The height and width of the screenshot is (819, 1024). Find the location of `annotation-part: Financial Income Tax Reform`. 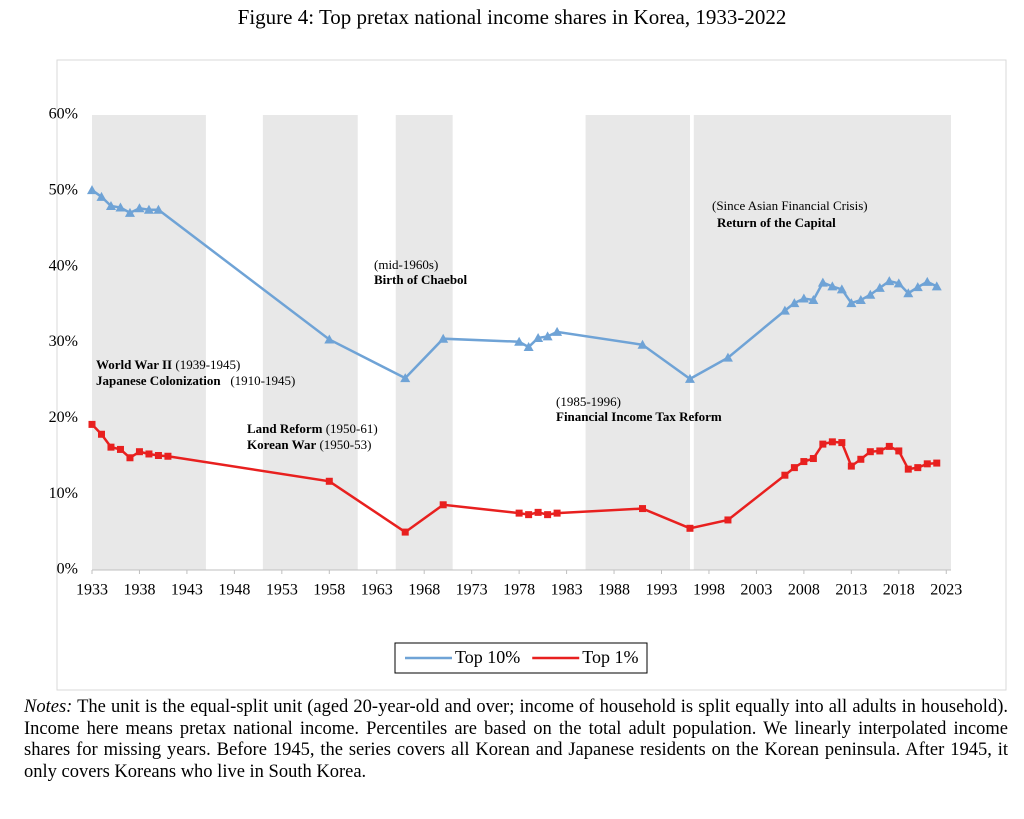

annotation-part: Financial Income Tax Reform is located at coordinates (639, 416).